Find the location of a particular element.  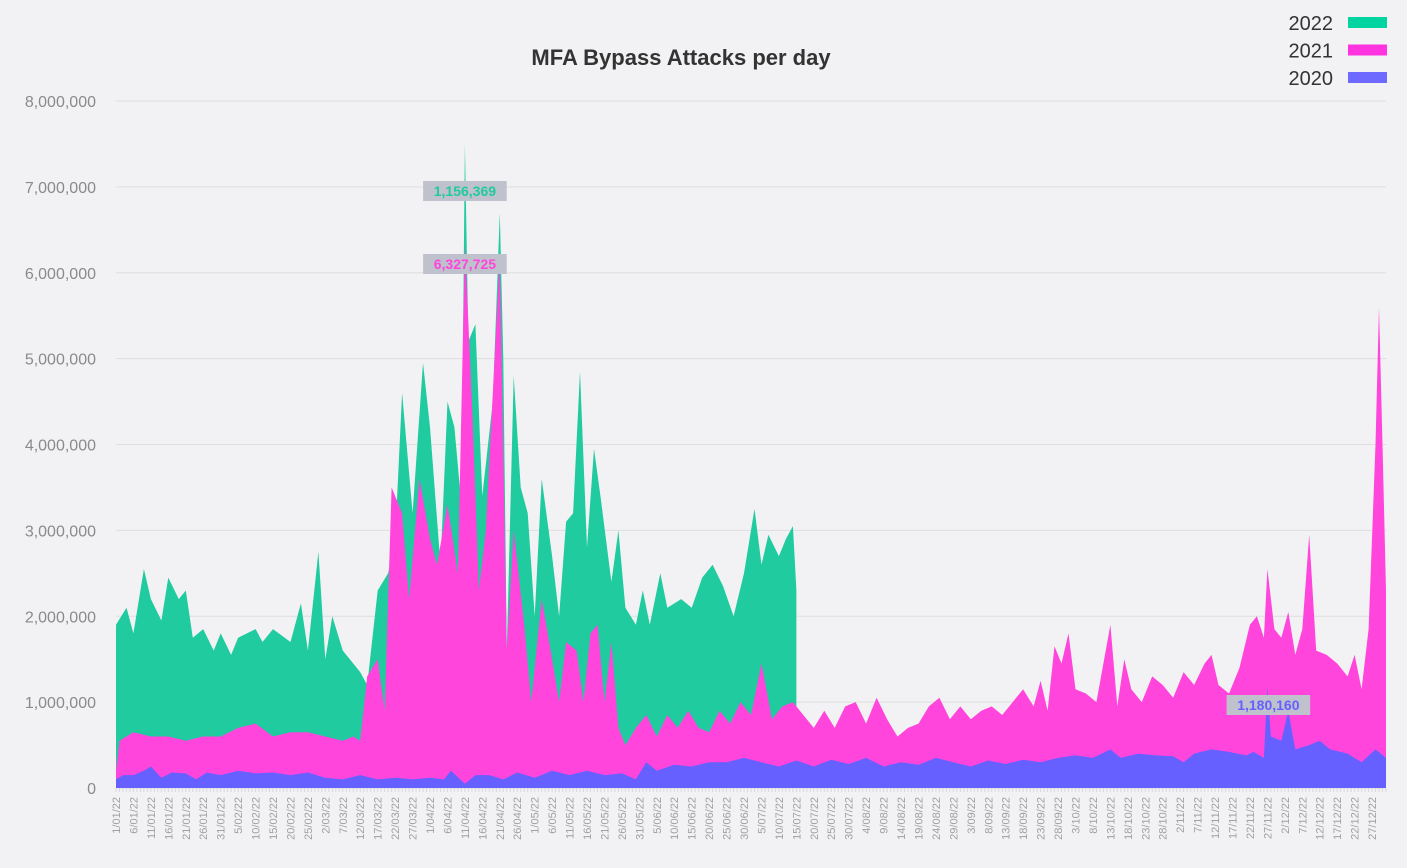

y-tick-label: 0 is located at coordinates (91, 789).